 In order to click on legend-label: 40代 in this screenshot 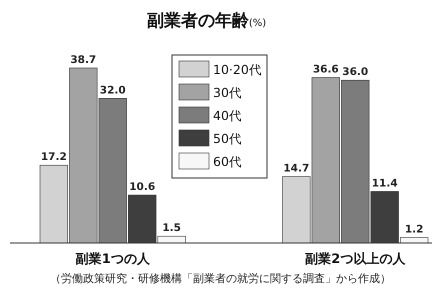, I will do `click(227, 115)`.